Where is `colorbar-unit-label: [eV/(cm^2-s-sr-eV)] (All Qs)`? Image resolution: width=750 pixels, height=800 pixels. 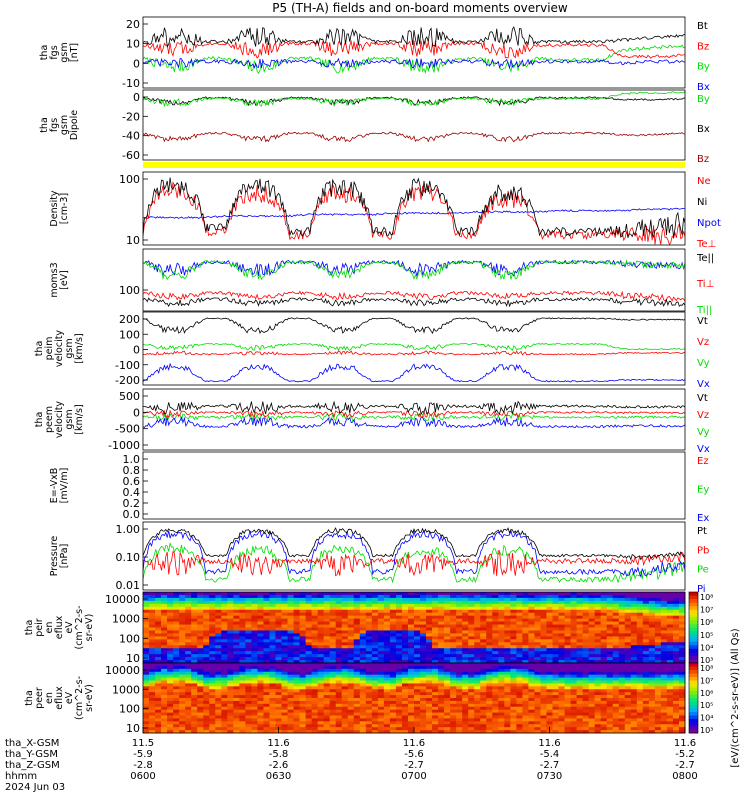 colorbar-unit-label: [eV/(cm^2-s-sr-eV)] (All Qs) is located at coordinates (735, 697).